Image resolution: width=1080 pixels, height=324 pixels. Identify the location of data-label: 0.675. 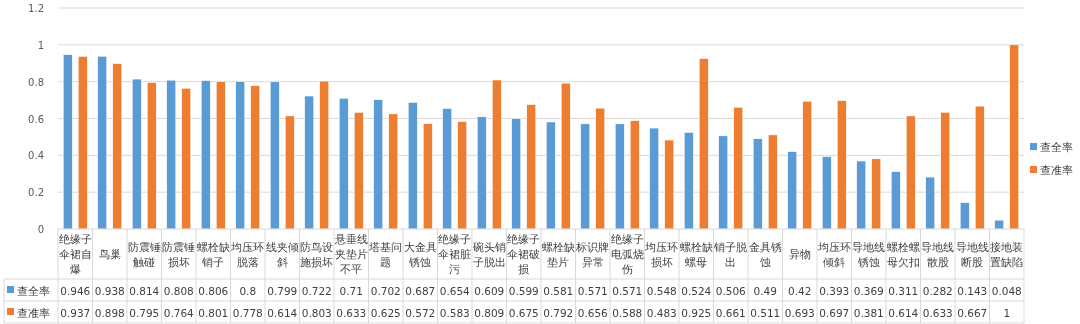
(523, 312).